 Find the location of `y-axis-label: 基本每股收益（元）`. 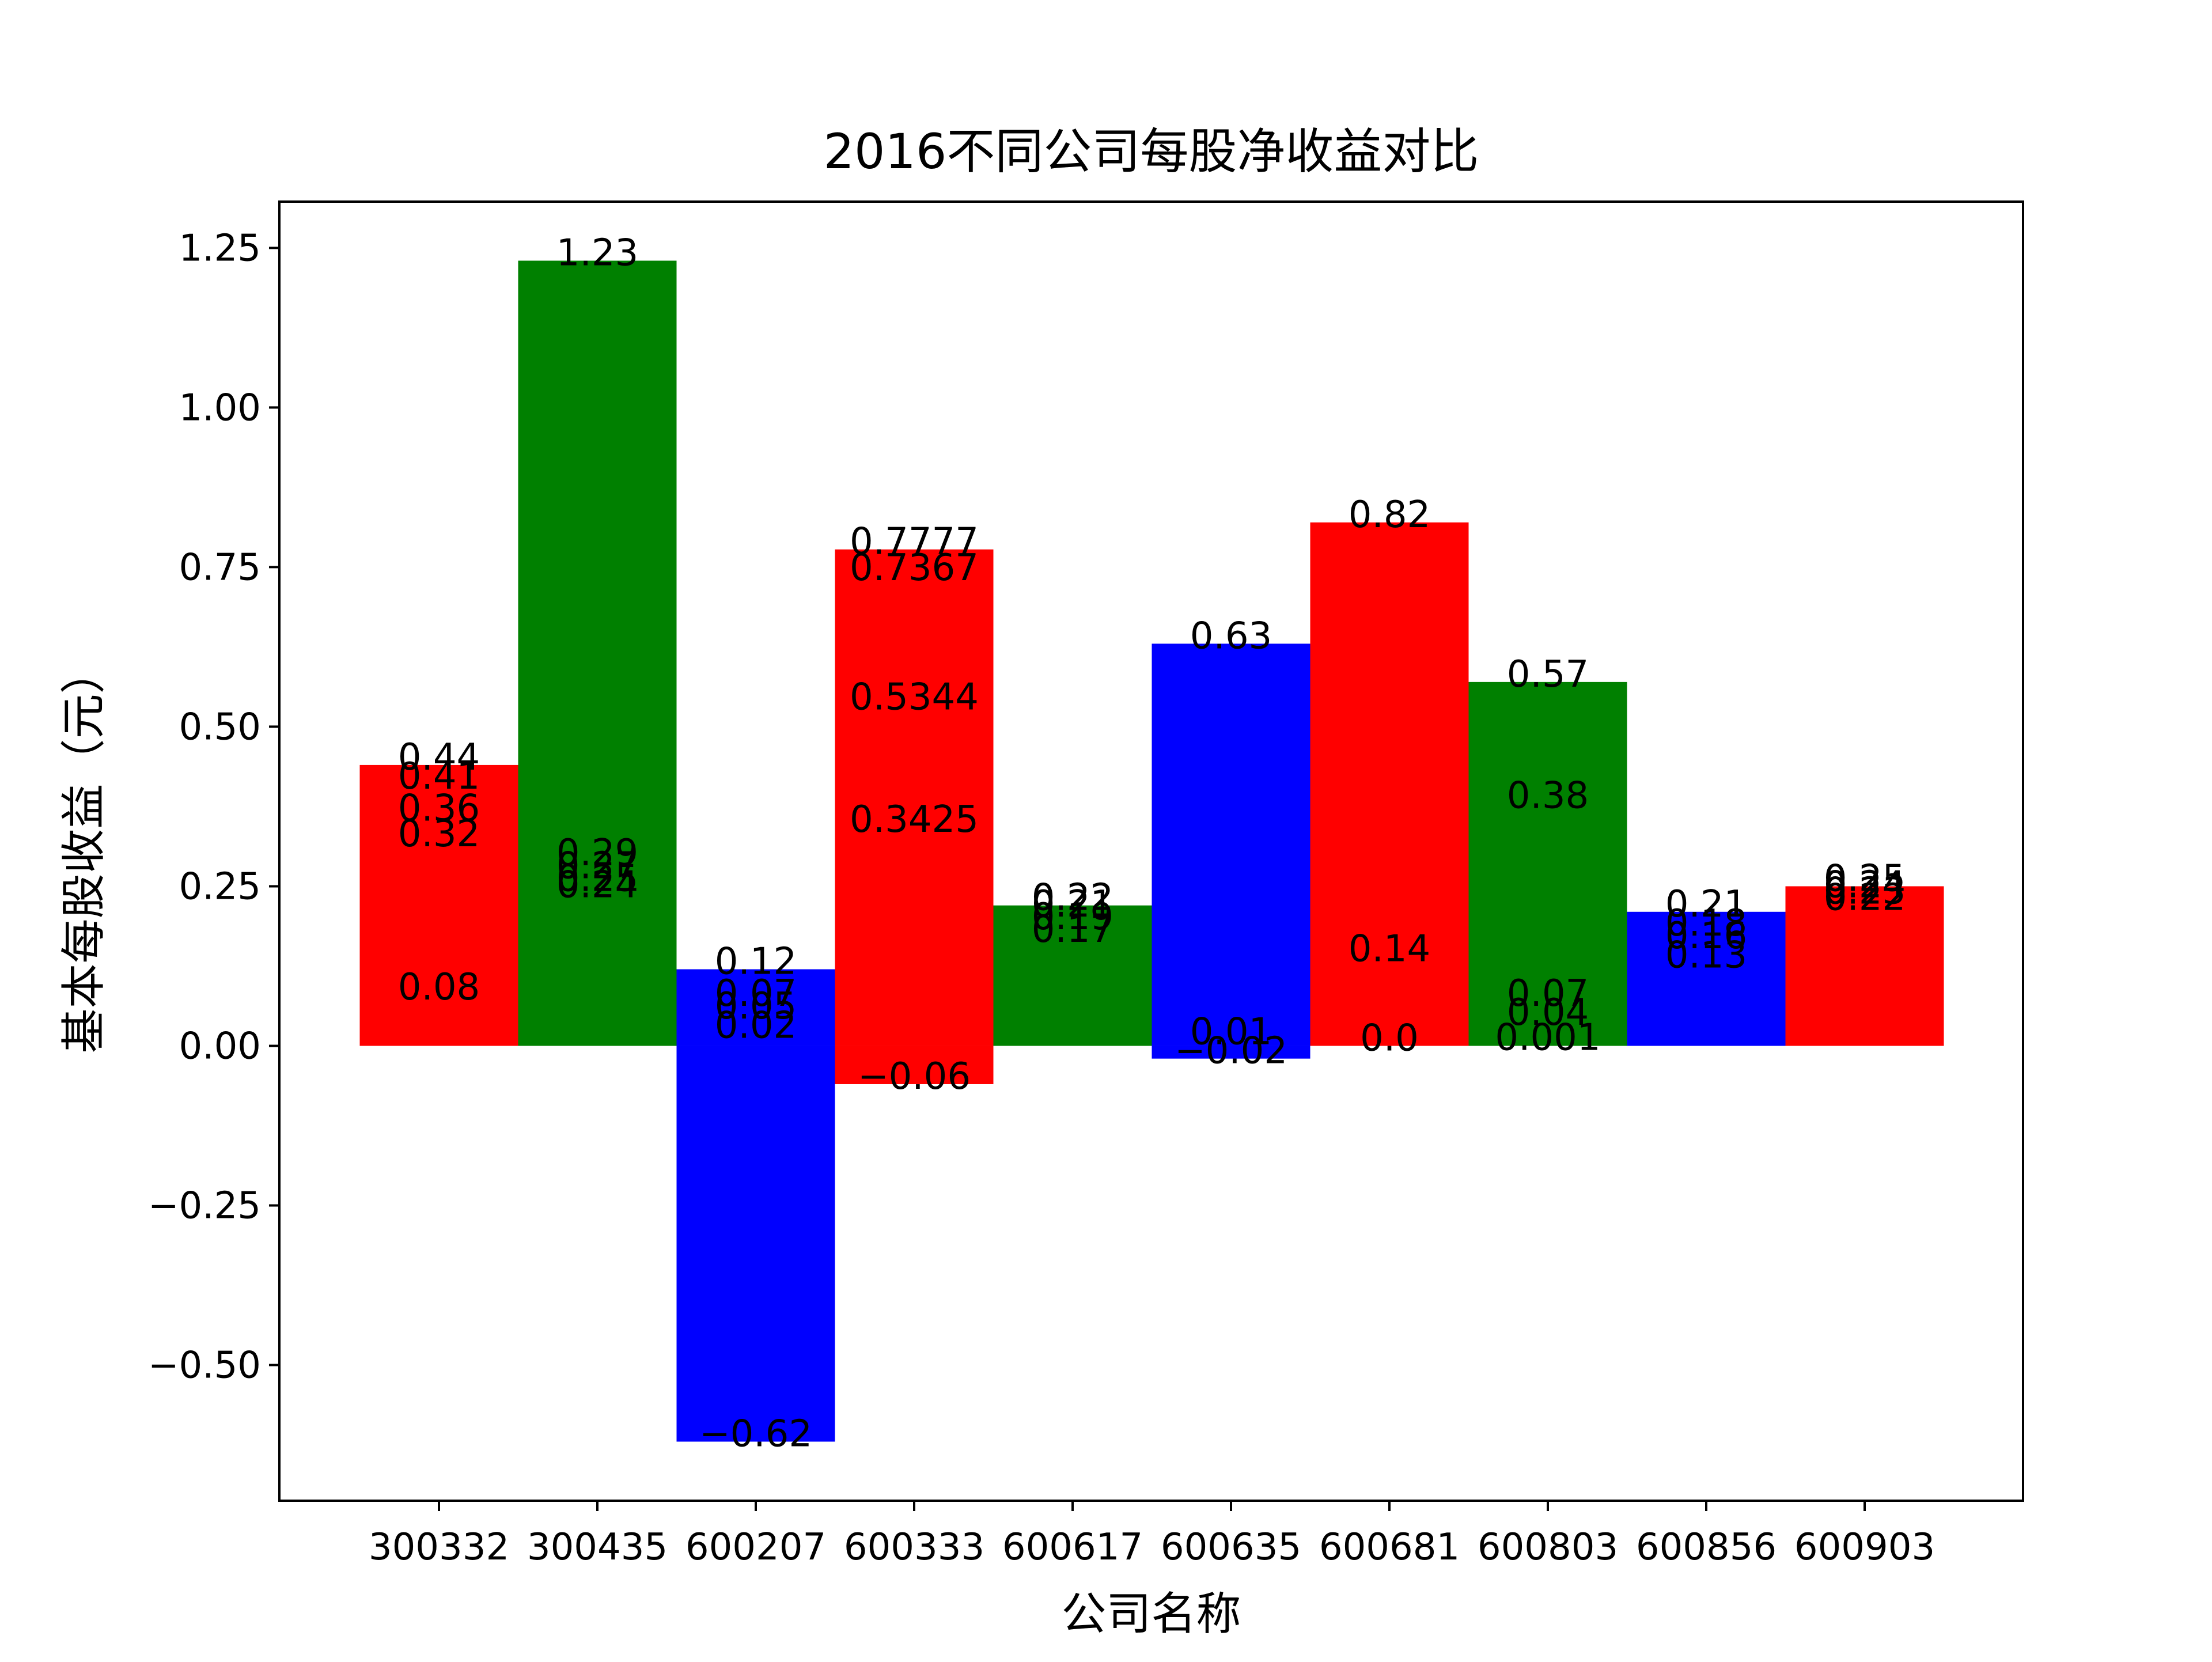

y-axis-label: 基本每股收益（元） is located at coordinates (84, 851).